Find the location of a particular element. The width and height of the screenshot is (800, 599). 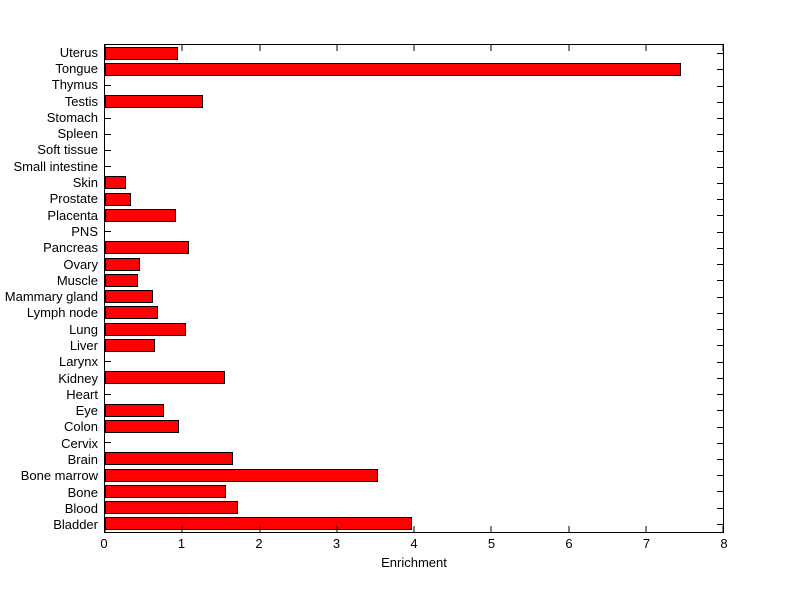

x-tick-label: 5 is located at coordinates (491, 543).